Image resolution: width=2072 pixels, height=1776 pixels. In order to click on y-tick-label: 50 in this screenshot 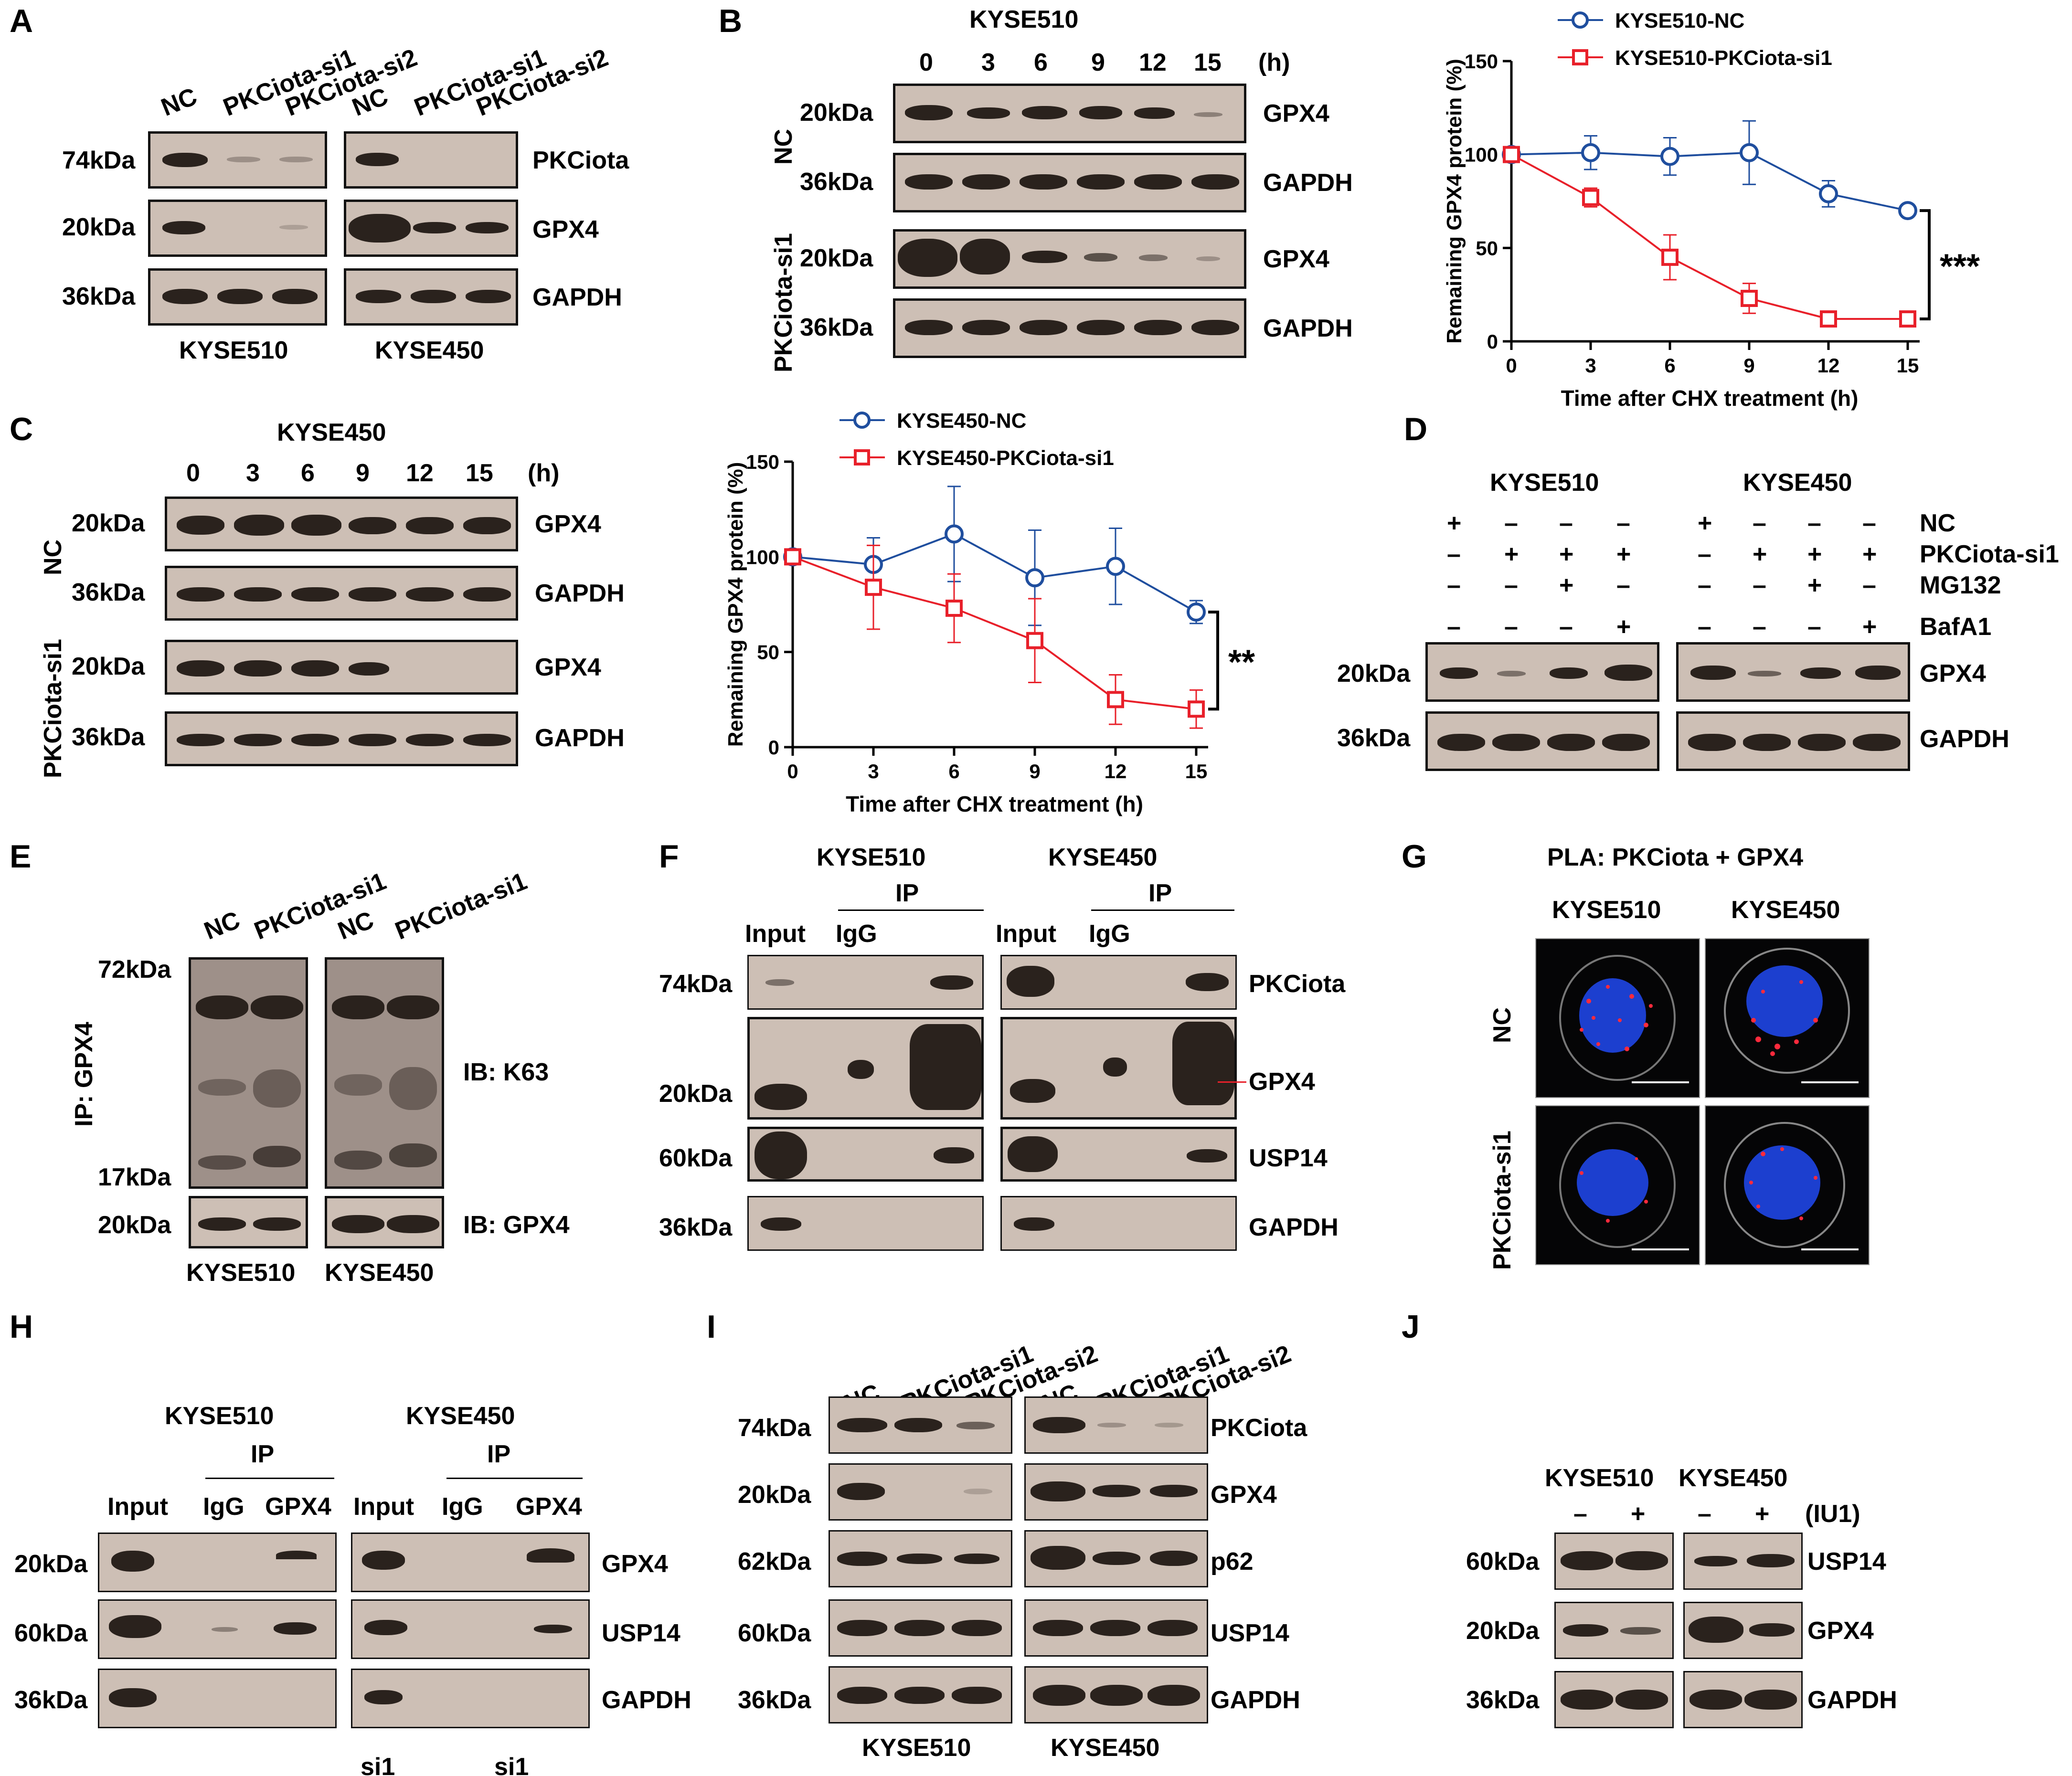, I will do `click(768, 653)`.